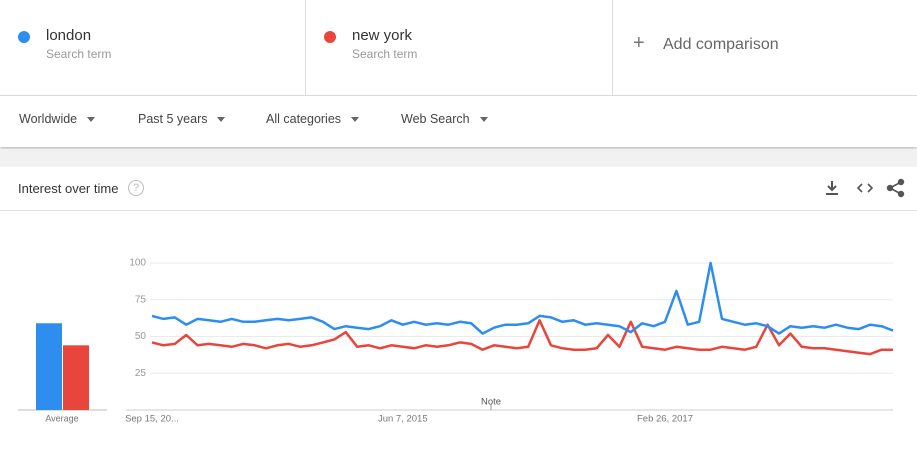 The height and width of the screenshot is (472, 917). Describe the element at coordinates (69, 35) in the screenshot. I see `term-name: london` at that location.